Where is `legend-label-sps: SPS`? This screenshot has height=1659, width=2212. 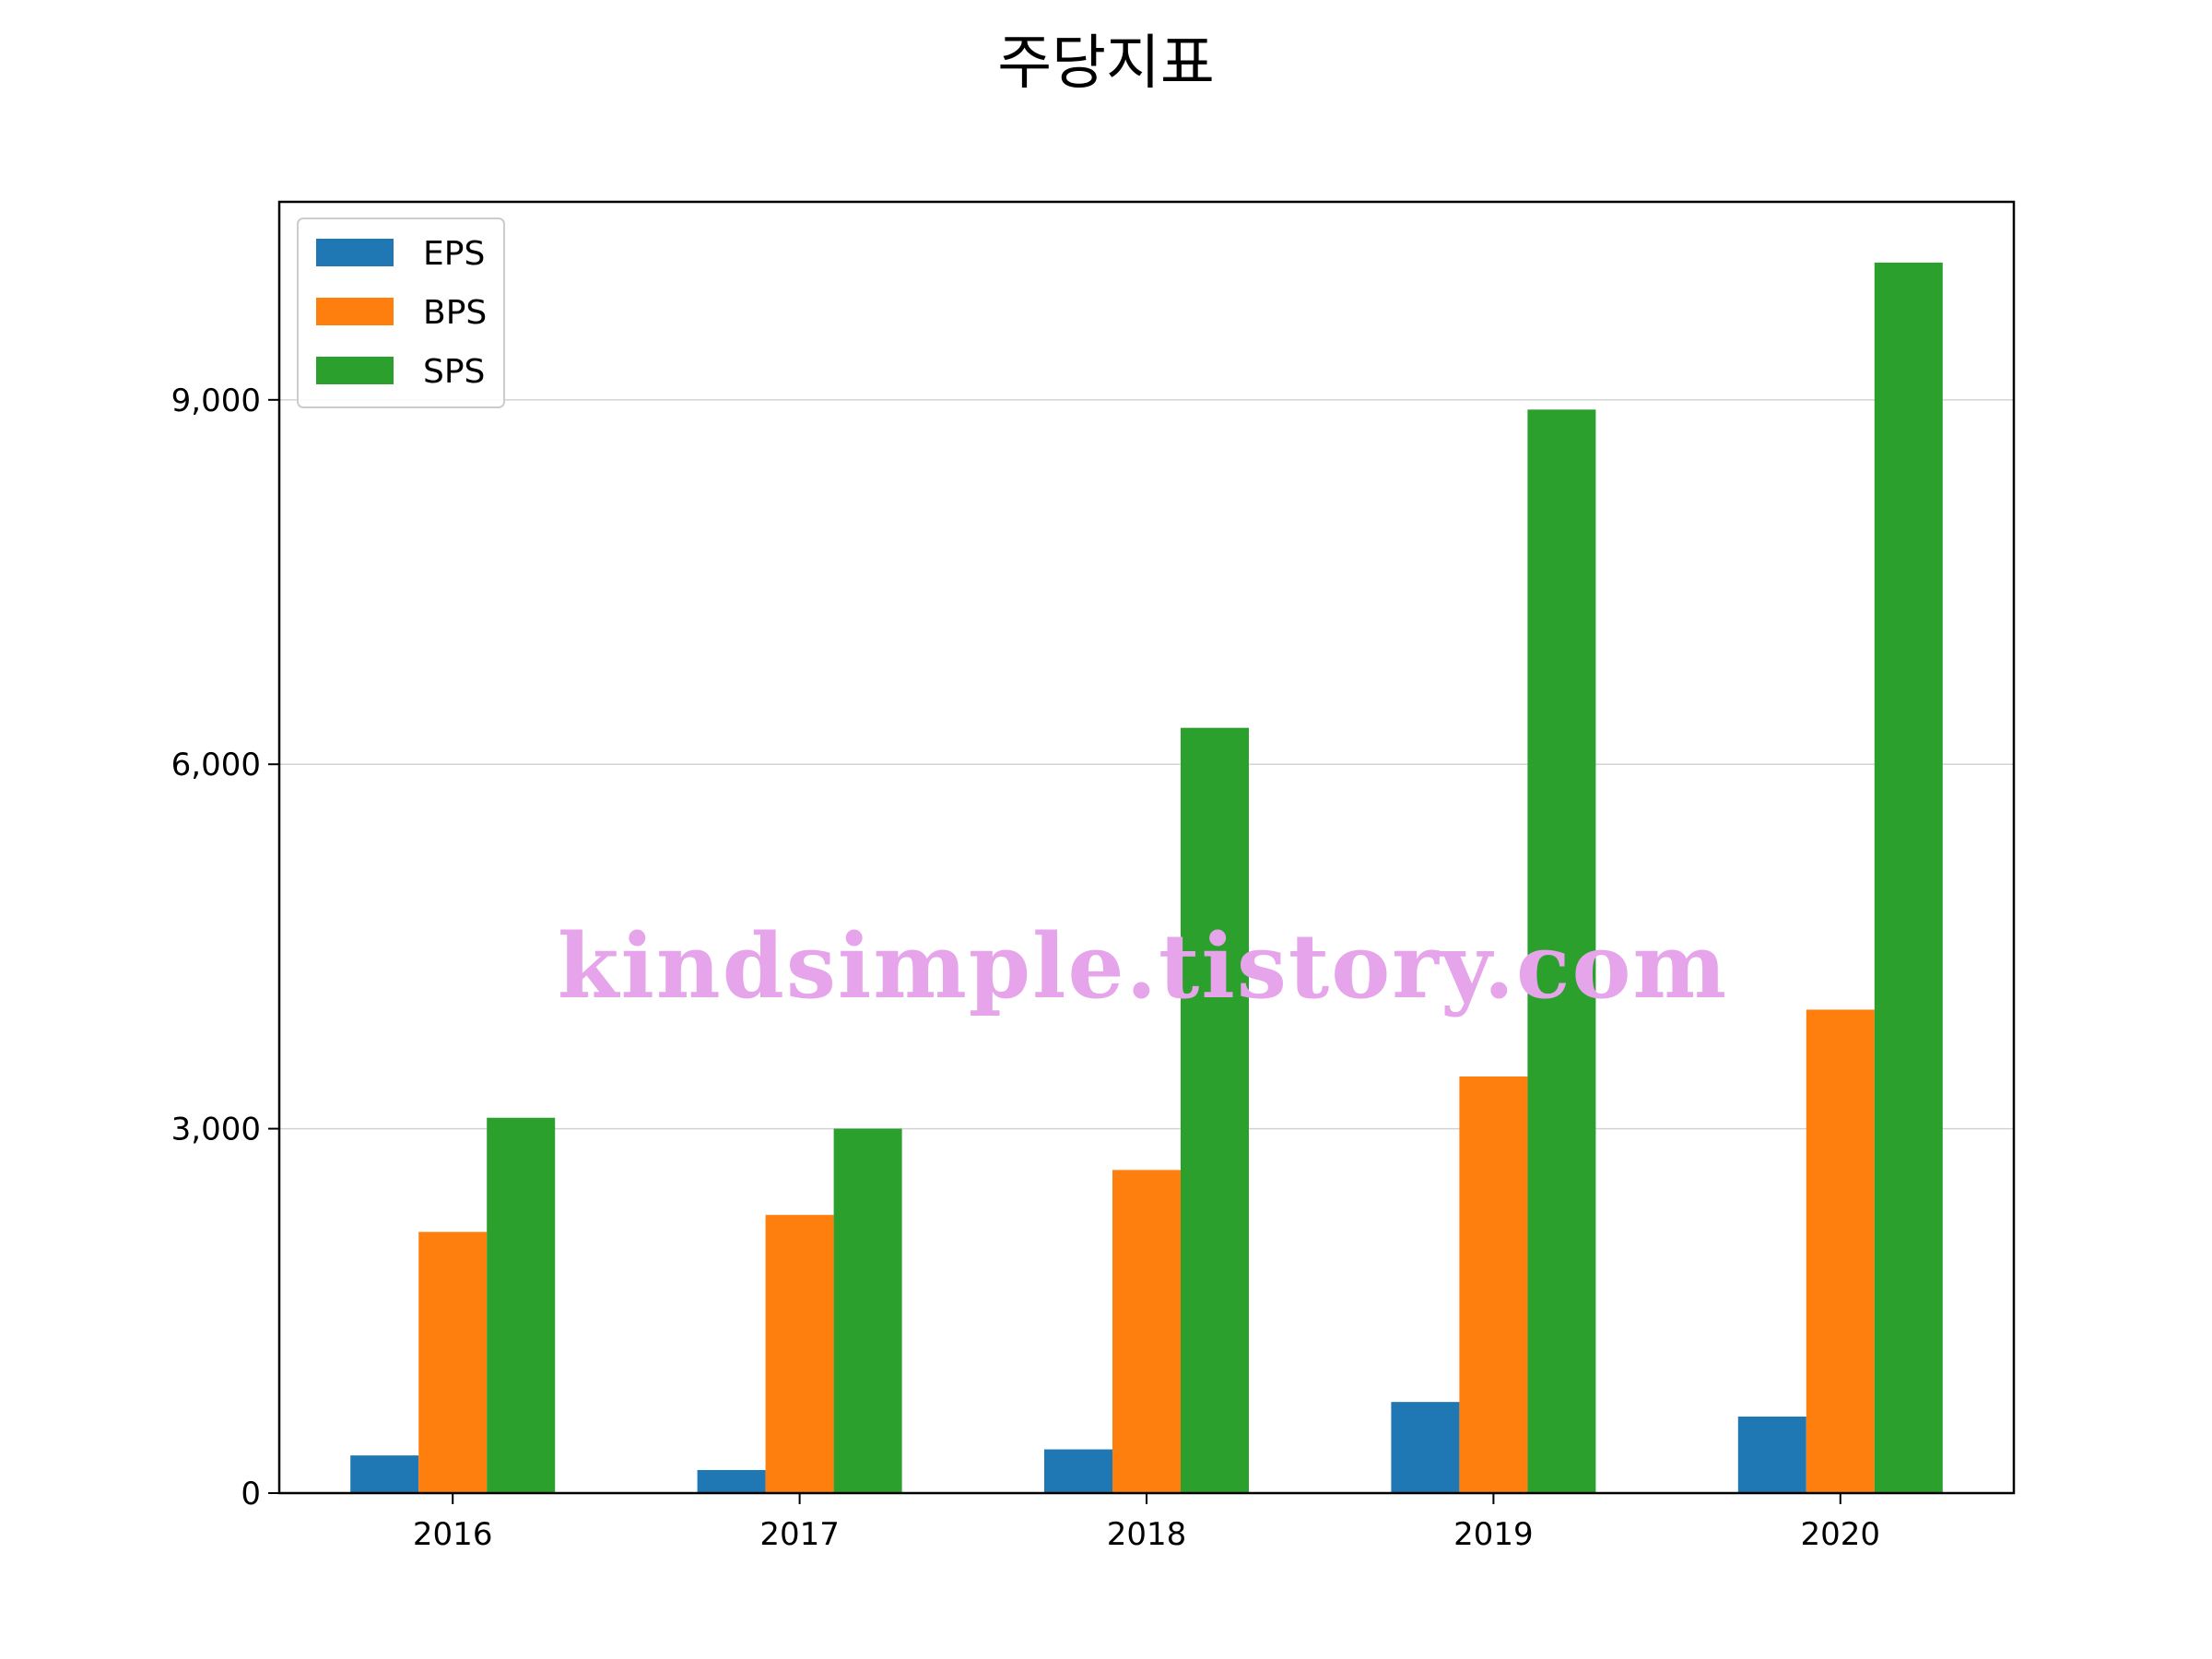
legend-label-sps: SPS is located at coordinates (454, 372).